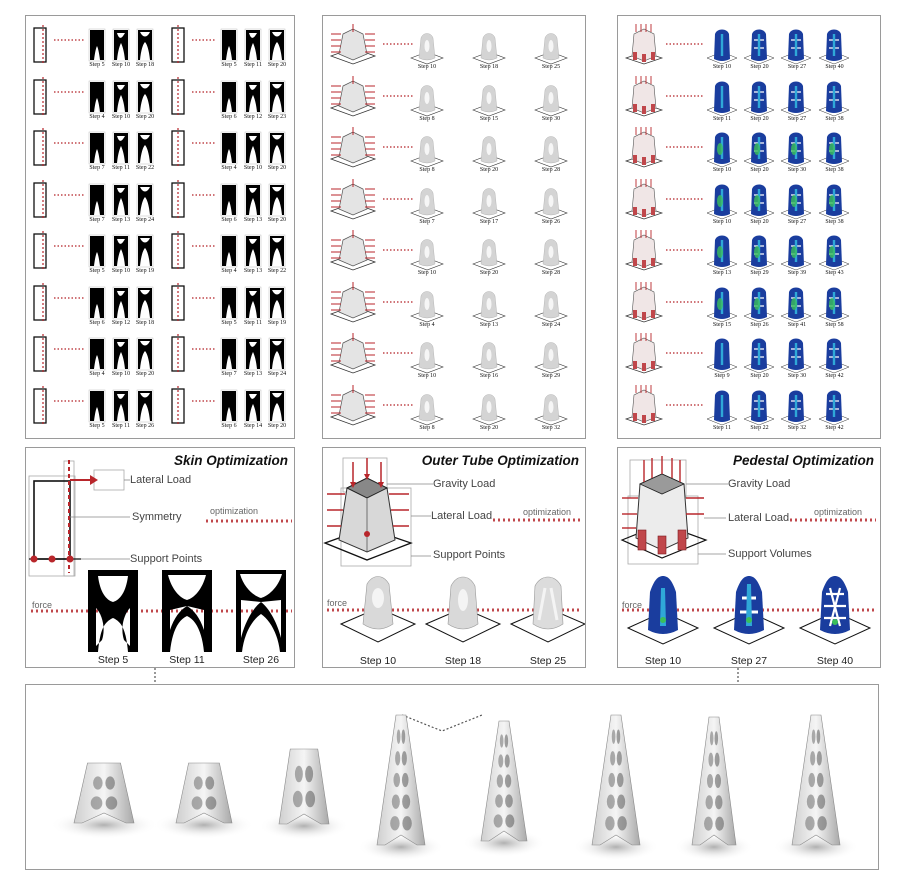 This screenshot has height=882, width=901. I want to click on pedestal-step-label: Step 40, so click(835, 661).